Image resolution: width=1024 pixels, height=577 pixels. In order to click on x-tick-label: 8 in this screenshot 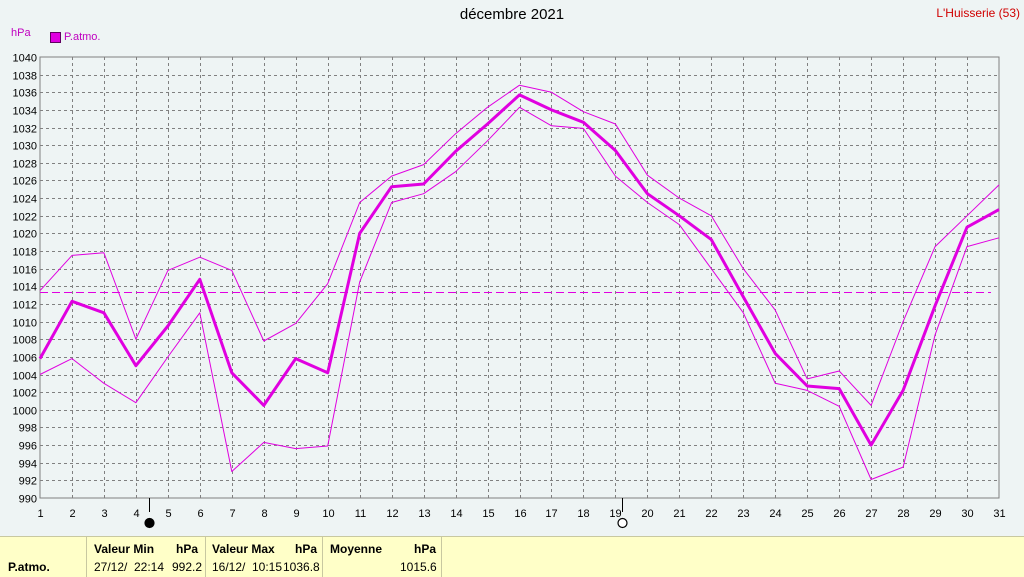, I will do `click(264, 514)`.